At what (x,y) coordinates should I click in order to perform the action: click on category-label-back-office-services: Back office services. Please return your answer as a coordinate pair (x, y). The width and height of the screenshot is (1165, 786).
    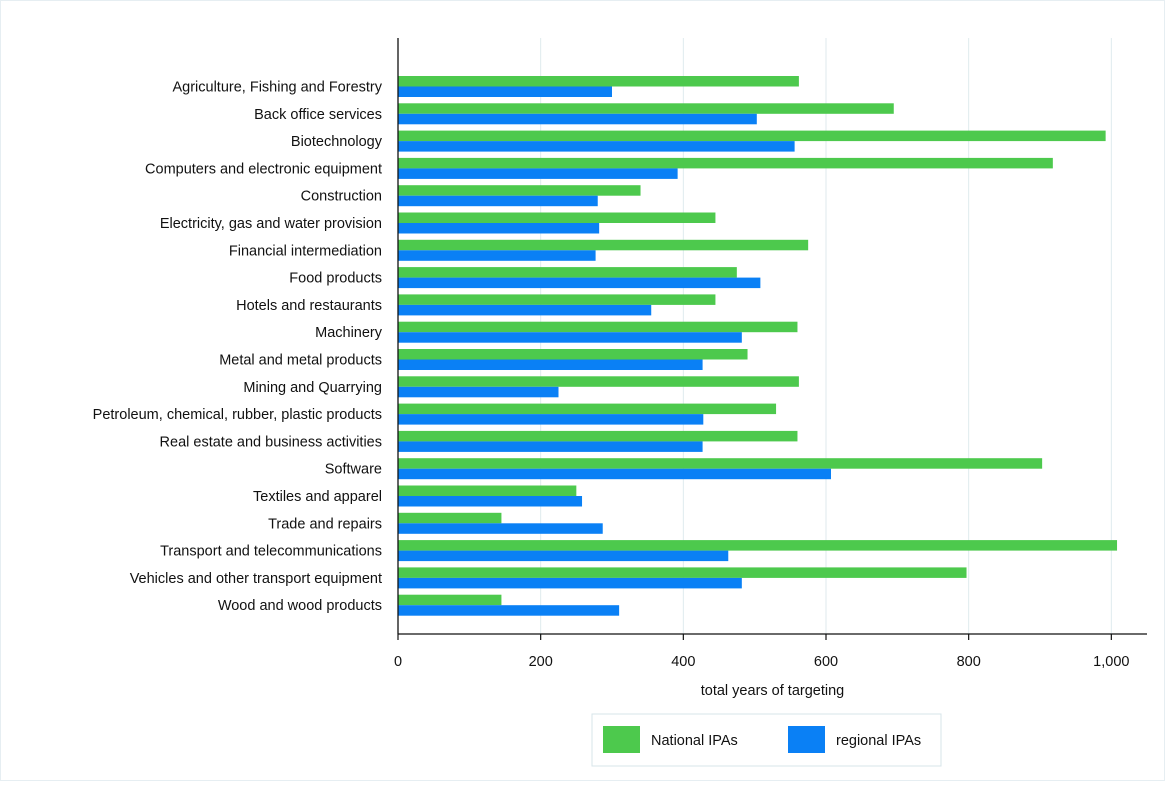
    Looking at the image, I should click on (318, 115).